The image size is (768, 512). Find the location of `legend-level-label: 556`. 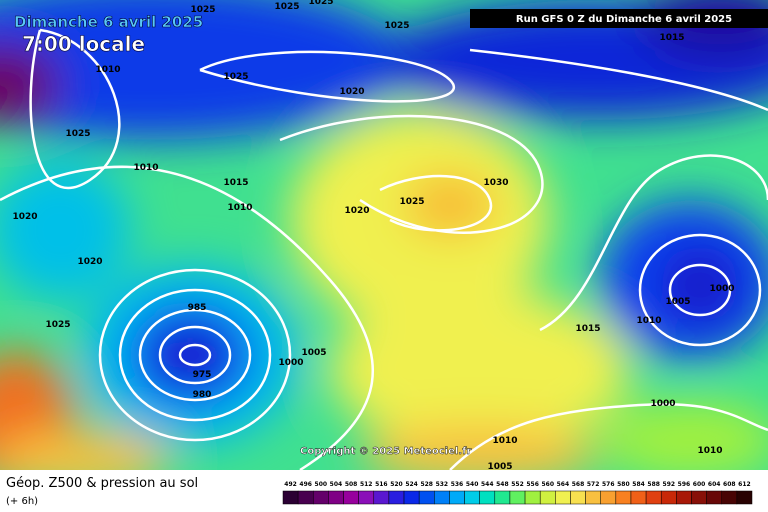

legend-level-label: 556 is located at coordinates (532, 484).